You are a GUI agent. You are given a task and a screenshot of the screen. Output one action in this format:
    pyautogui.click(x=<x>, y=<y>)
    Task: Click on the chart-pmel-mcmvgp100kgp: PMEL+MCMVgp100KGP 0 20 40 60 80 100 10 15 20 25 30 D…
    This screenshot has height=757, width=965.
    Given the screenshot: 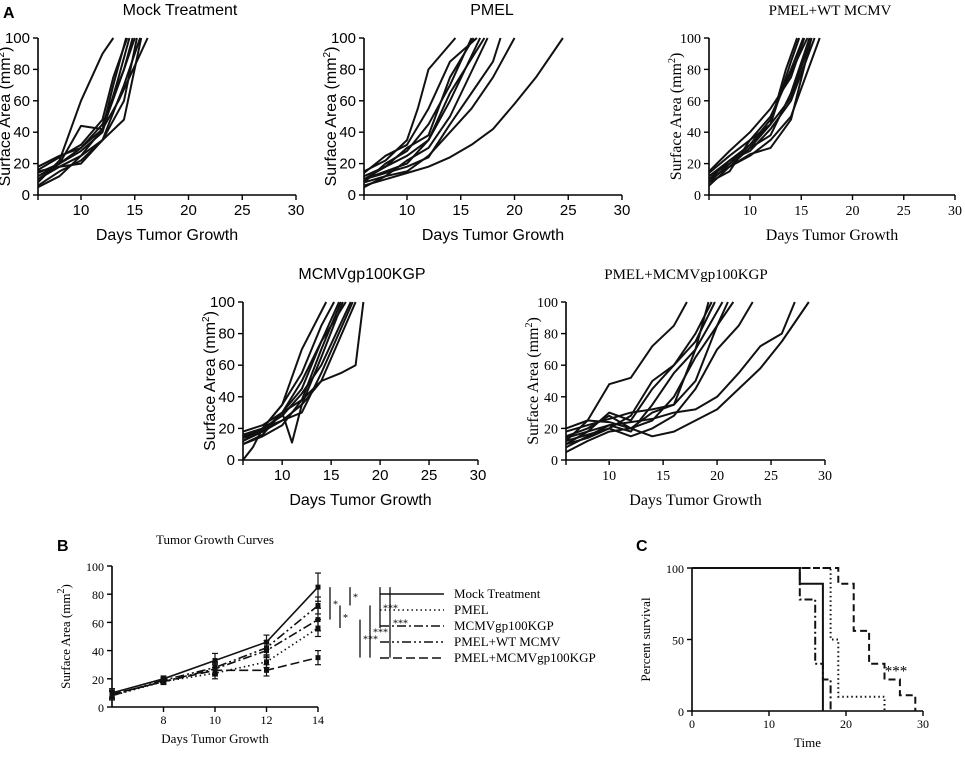 What is the action you would take?
    pyautogui.click(x=678, y=388)
    